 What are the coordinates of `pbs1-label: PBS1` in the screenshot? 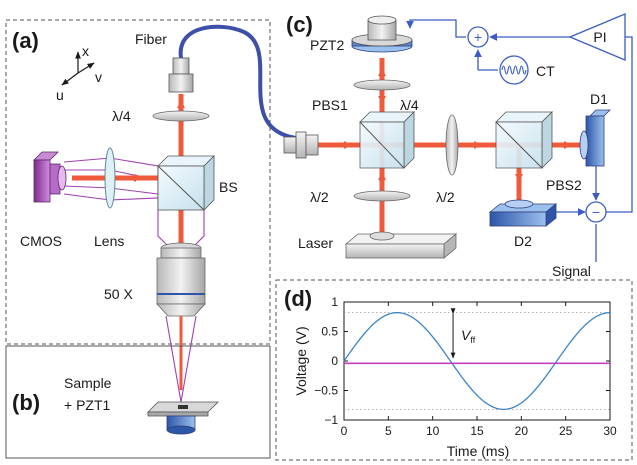 It's located at (330, 105).